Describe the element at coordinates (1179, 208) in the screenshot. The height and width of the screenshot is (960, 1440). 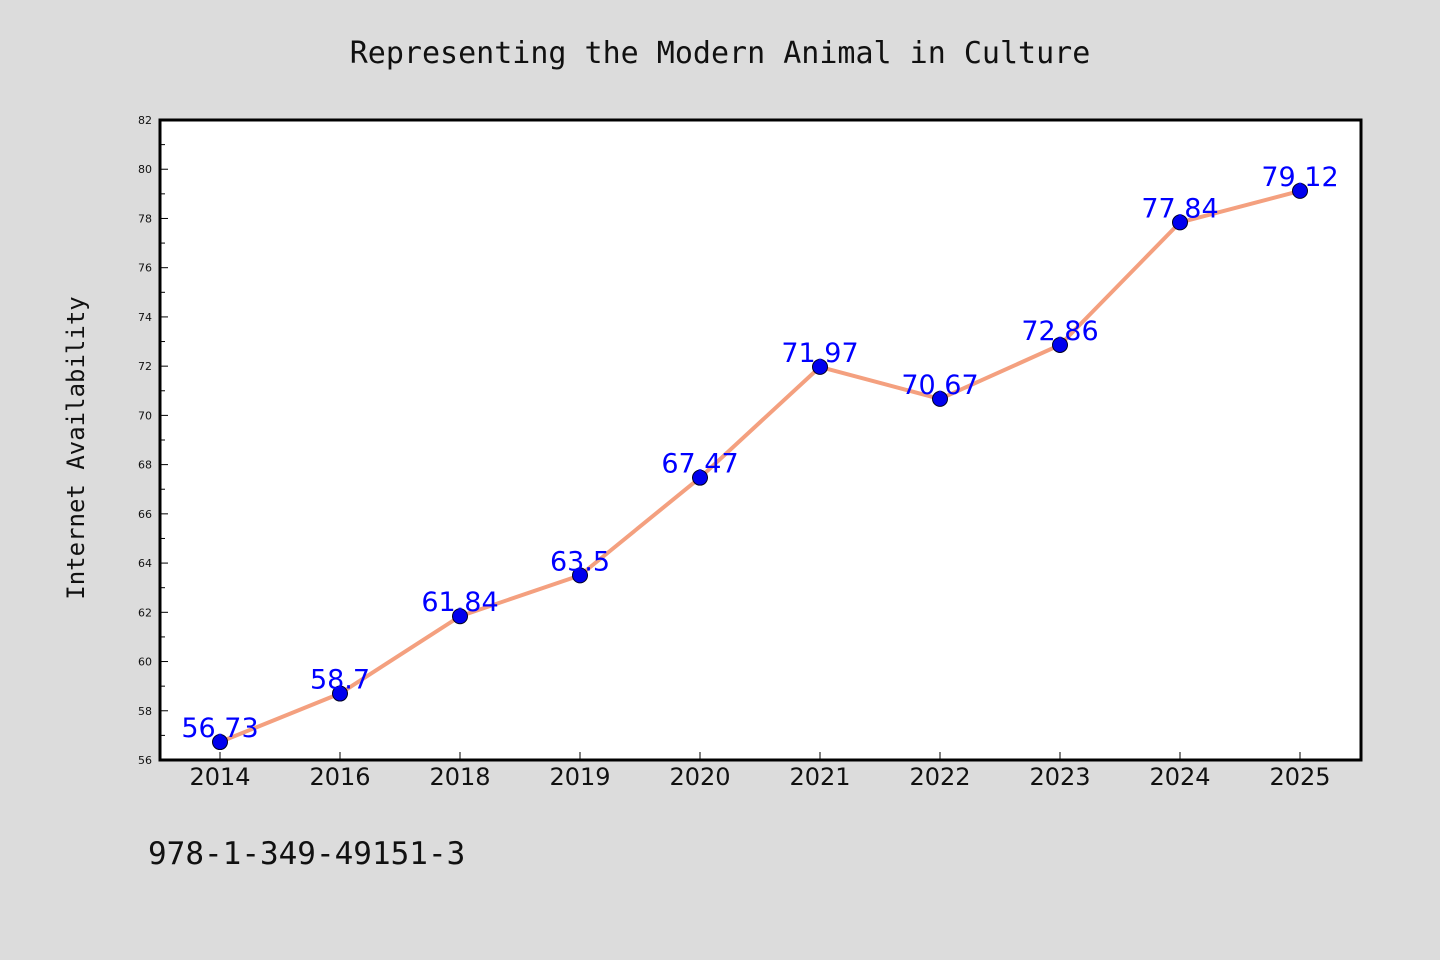
I see `data-label: 77.84` at that location.